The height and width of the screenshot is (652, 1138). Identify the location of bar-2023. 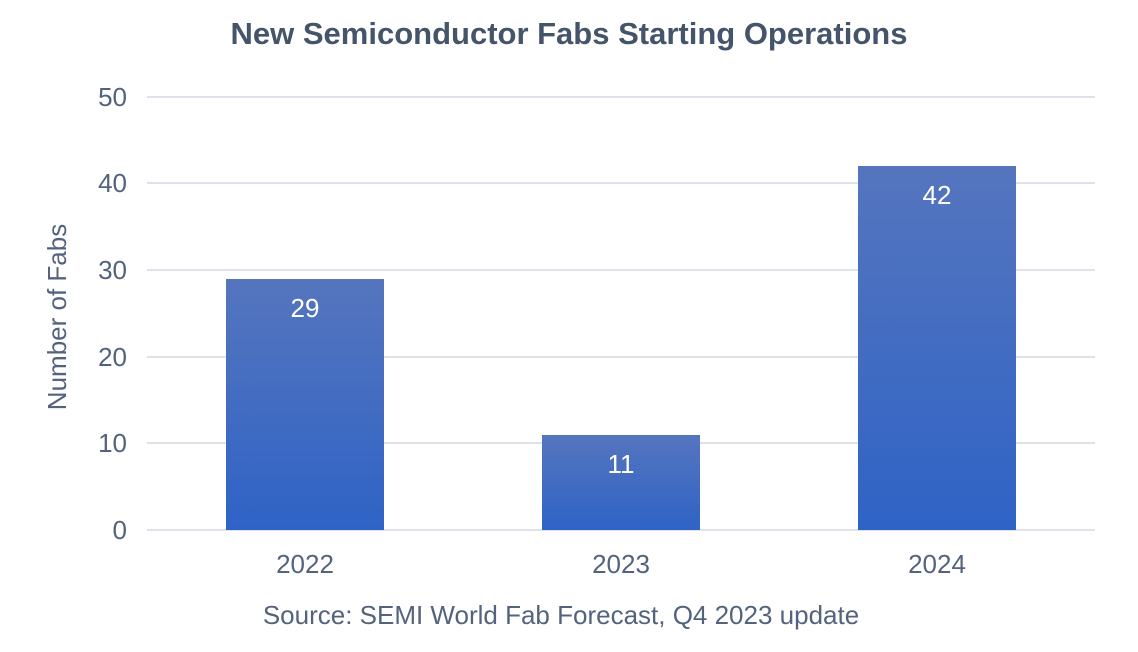
(621, 482).